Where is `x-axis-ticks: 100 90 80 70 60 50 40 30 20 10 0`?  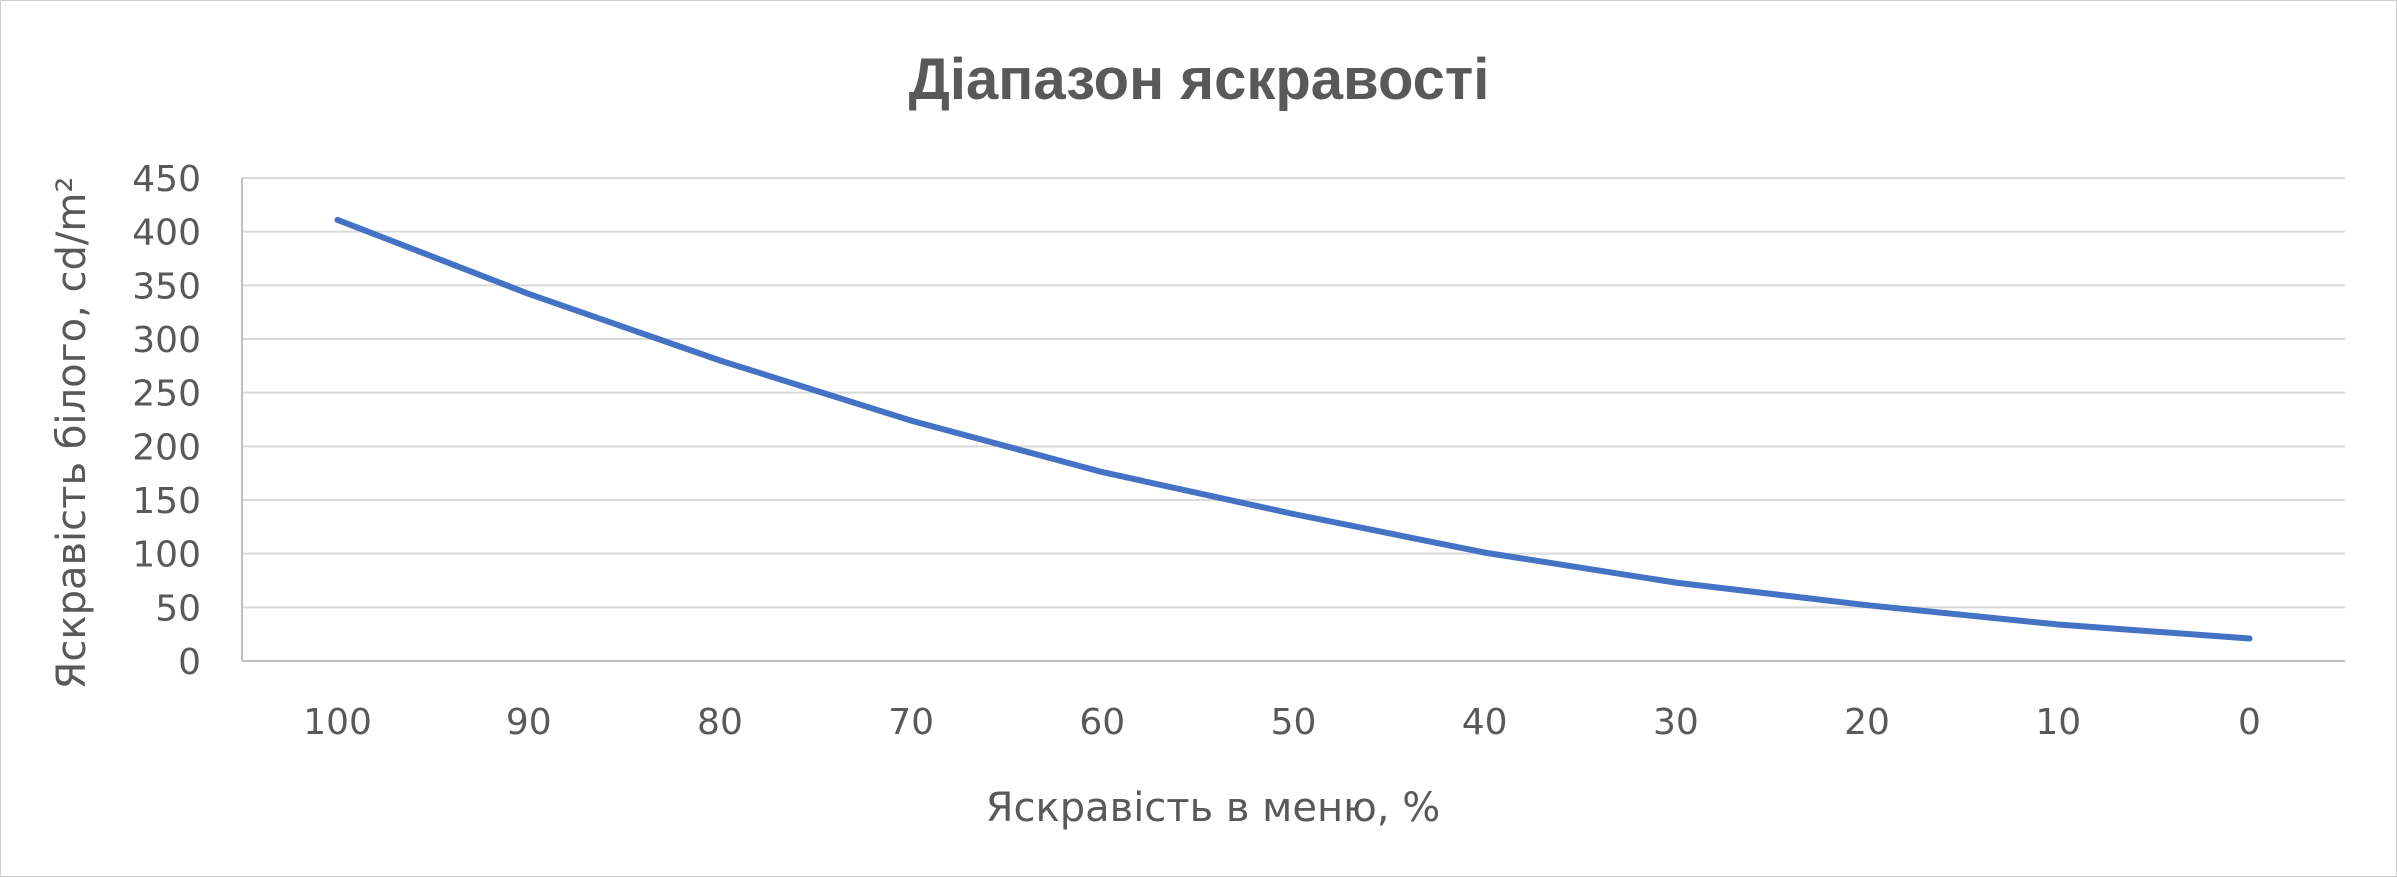 x-axis-ticks: 100 90 80 70 60 50 40 30 20 10 0 is located at coordinates (1282, 722).